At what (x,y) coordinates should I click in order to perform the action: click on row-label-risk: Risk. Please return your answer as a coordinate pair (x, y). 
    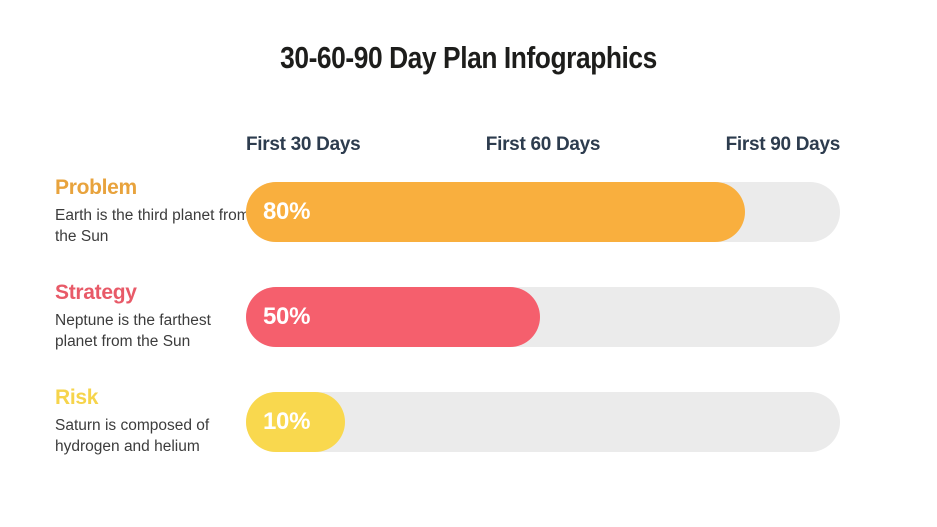
    Looking at the image, I should click on (77, 397).